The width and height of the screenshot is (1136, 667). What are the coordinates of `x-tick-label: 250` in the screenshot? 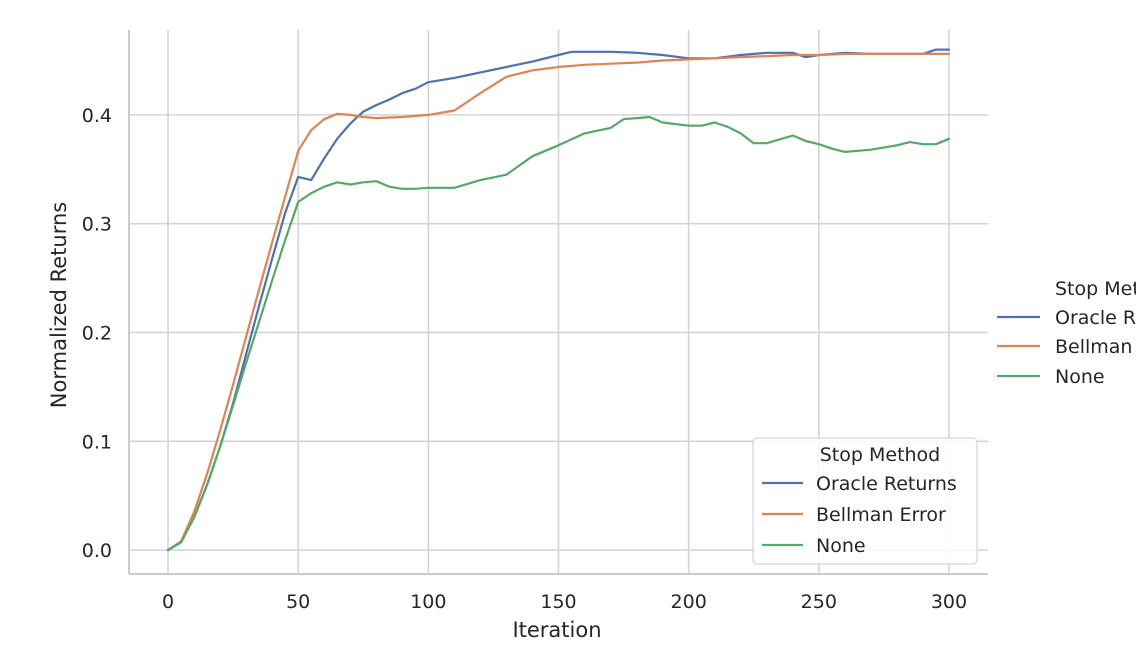 It's located at (819, 602).